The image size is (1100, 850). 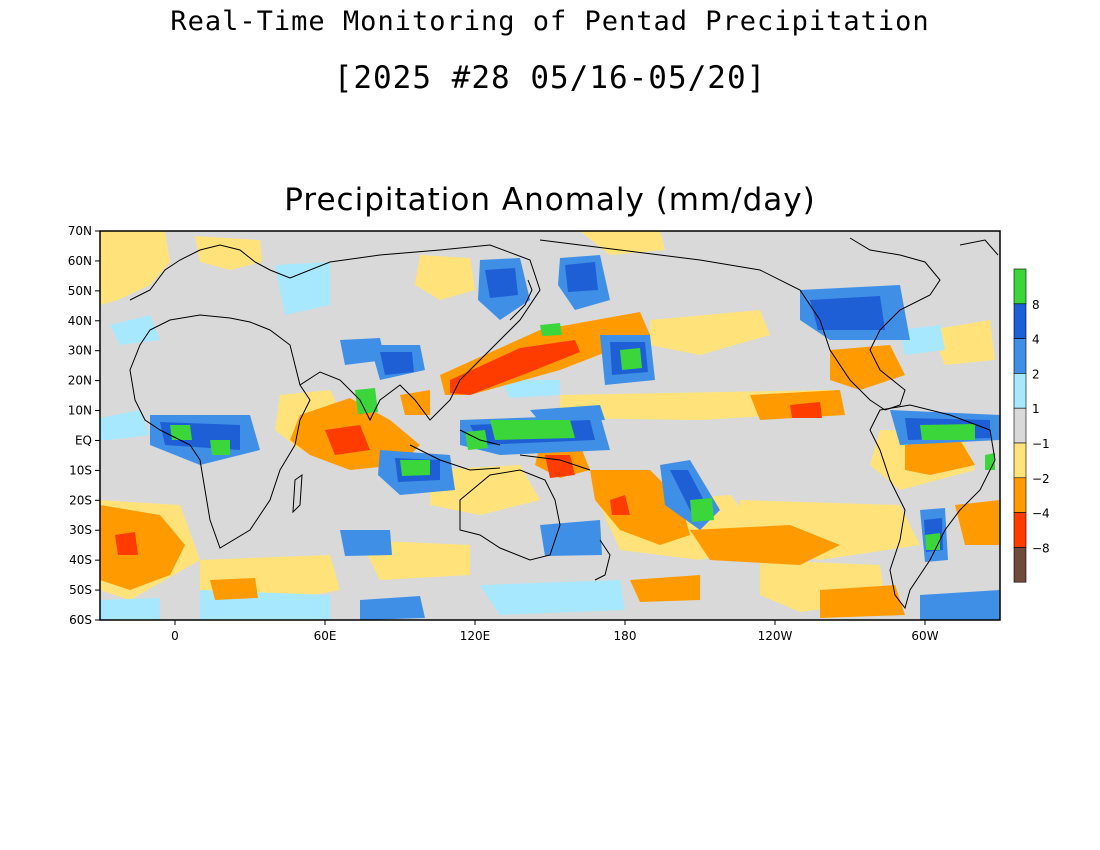 I want to click on lat-tick-label: 30S, so click(x=80, y=530).